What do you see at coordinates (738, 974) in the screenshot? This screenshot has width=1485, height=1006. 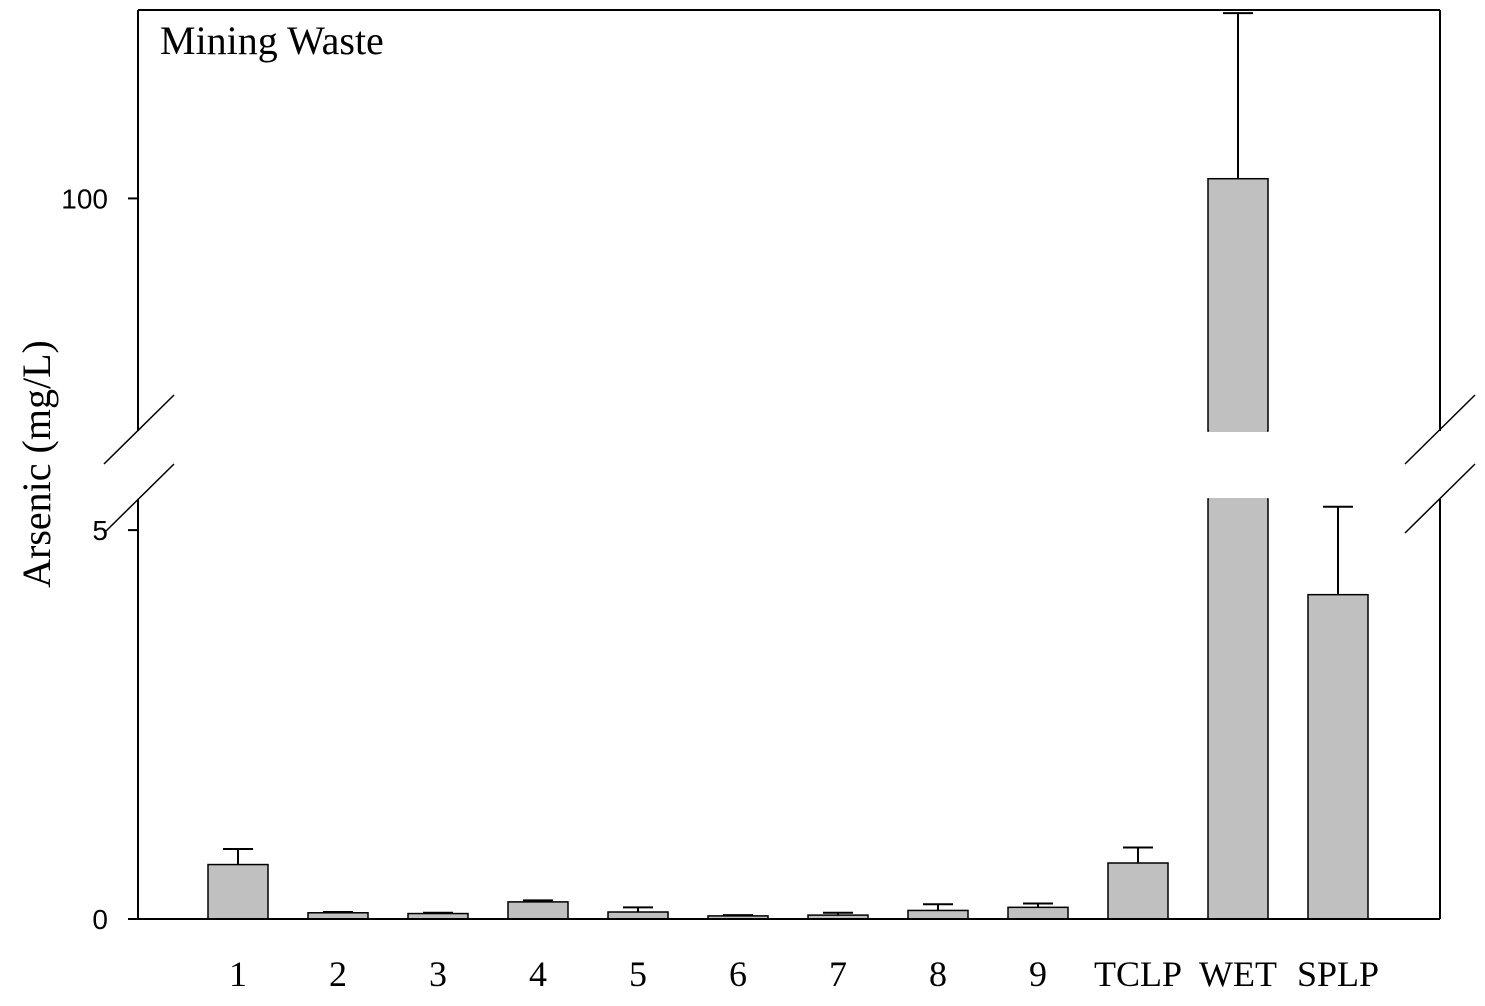 I see `x-tick-label-6: 6` at bounding box center [738, 974].